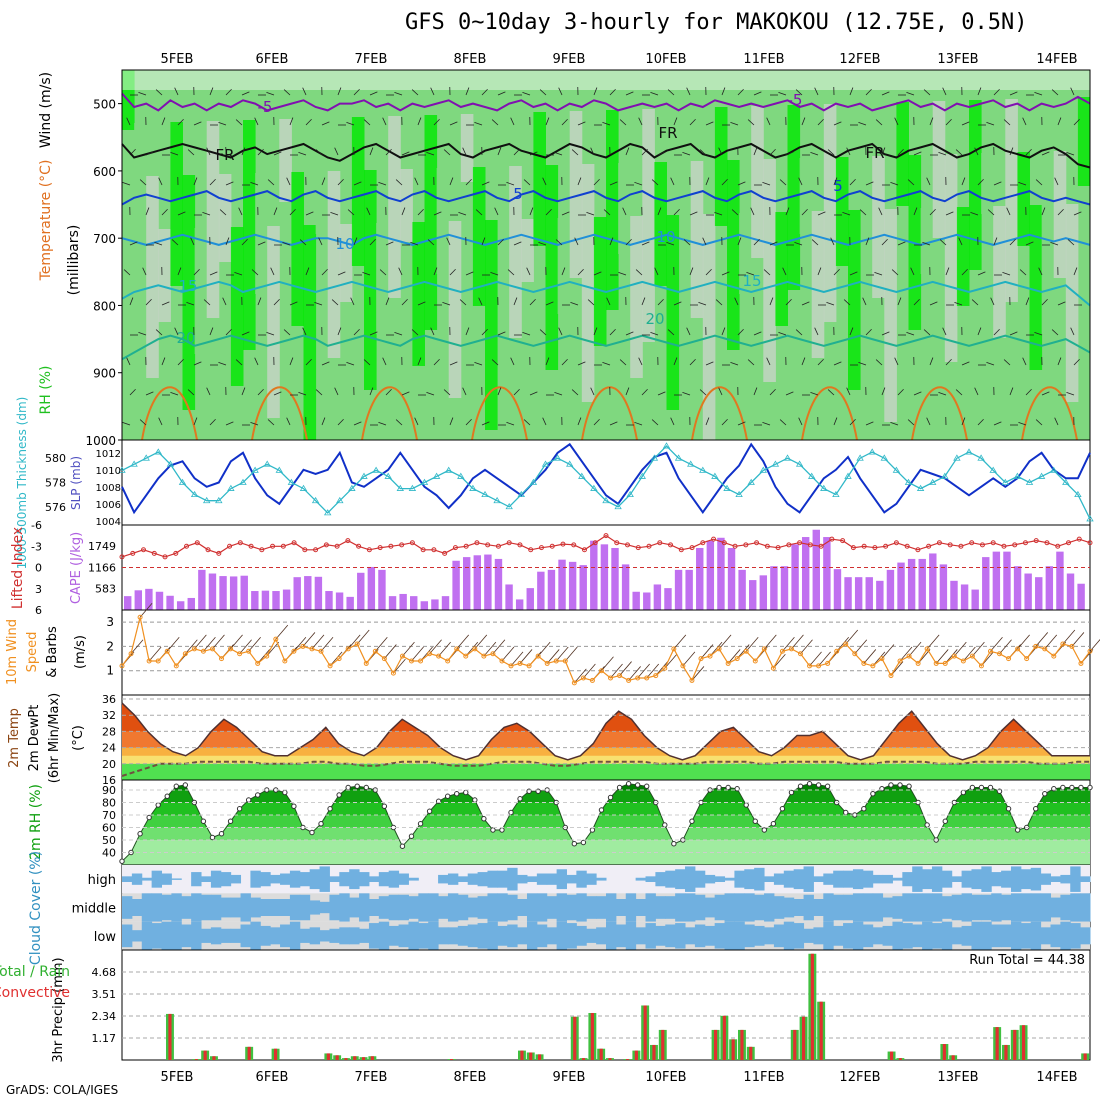 Image resolution: width=1100 pixels, height=1100 pixels. Describe the element at coordinates (654, 319) in the screenshot. I see `contour-label: 20` at that location.